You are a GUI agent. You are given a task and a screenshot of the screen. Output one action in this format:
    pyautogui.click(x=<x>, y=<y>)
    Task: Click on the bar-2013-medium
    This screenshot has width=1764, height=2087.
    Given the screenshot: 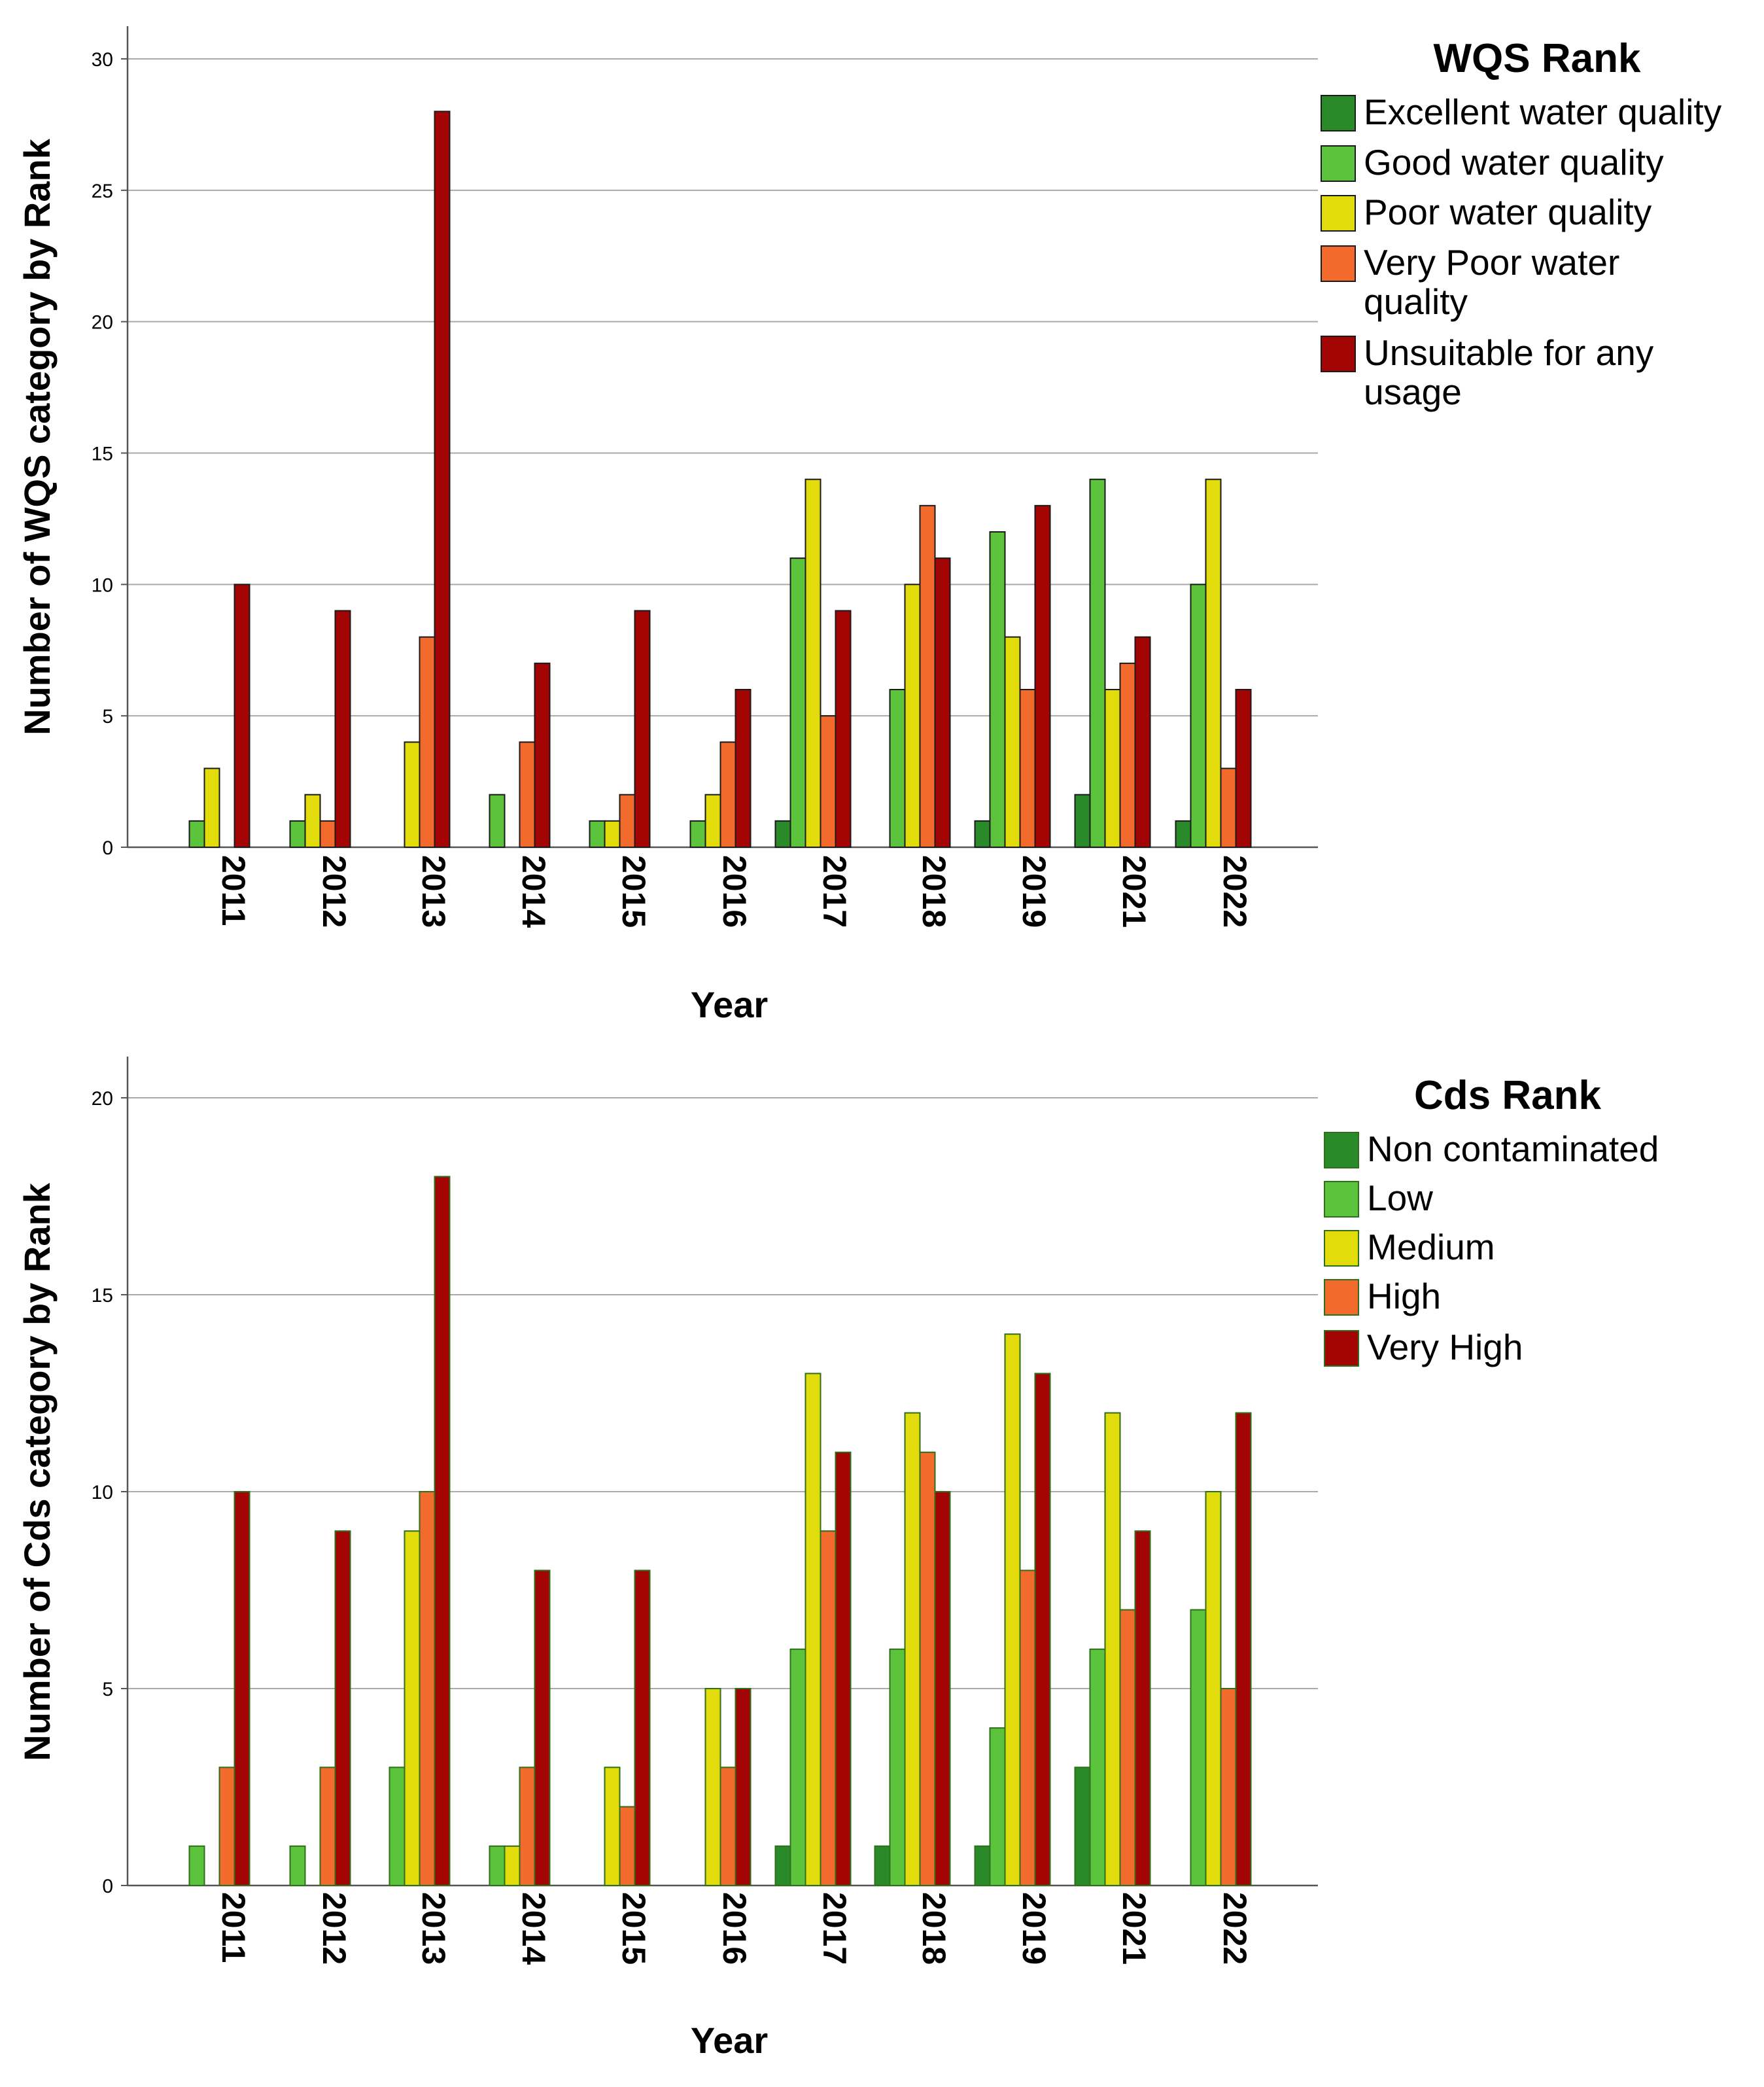 What is the action you would take?
    pyautogui.click(x=412, y=1708)
    